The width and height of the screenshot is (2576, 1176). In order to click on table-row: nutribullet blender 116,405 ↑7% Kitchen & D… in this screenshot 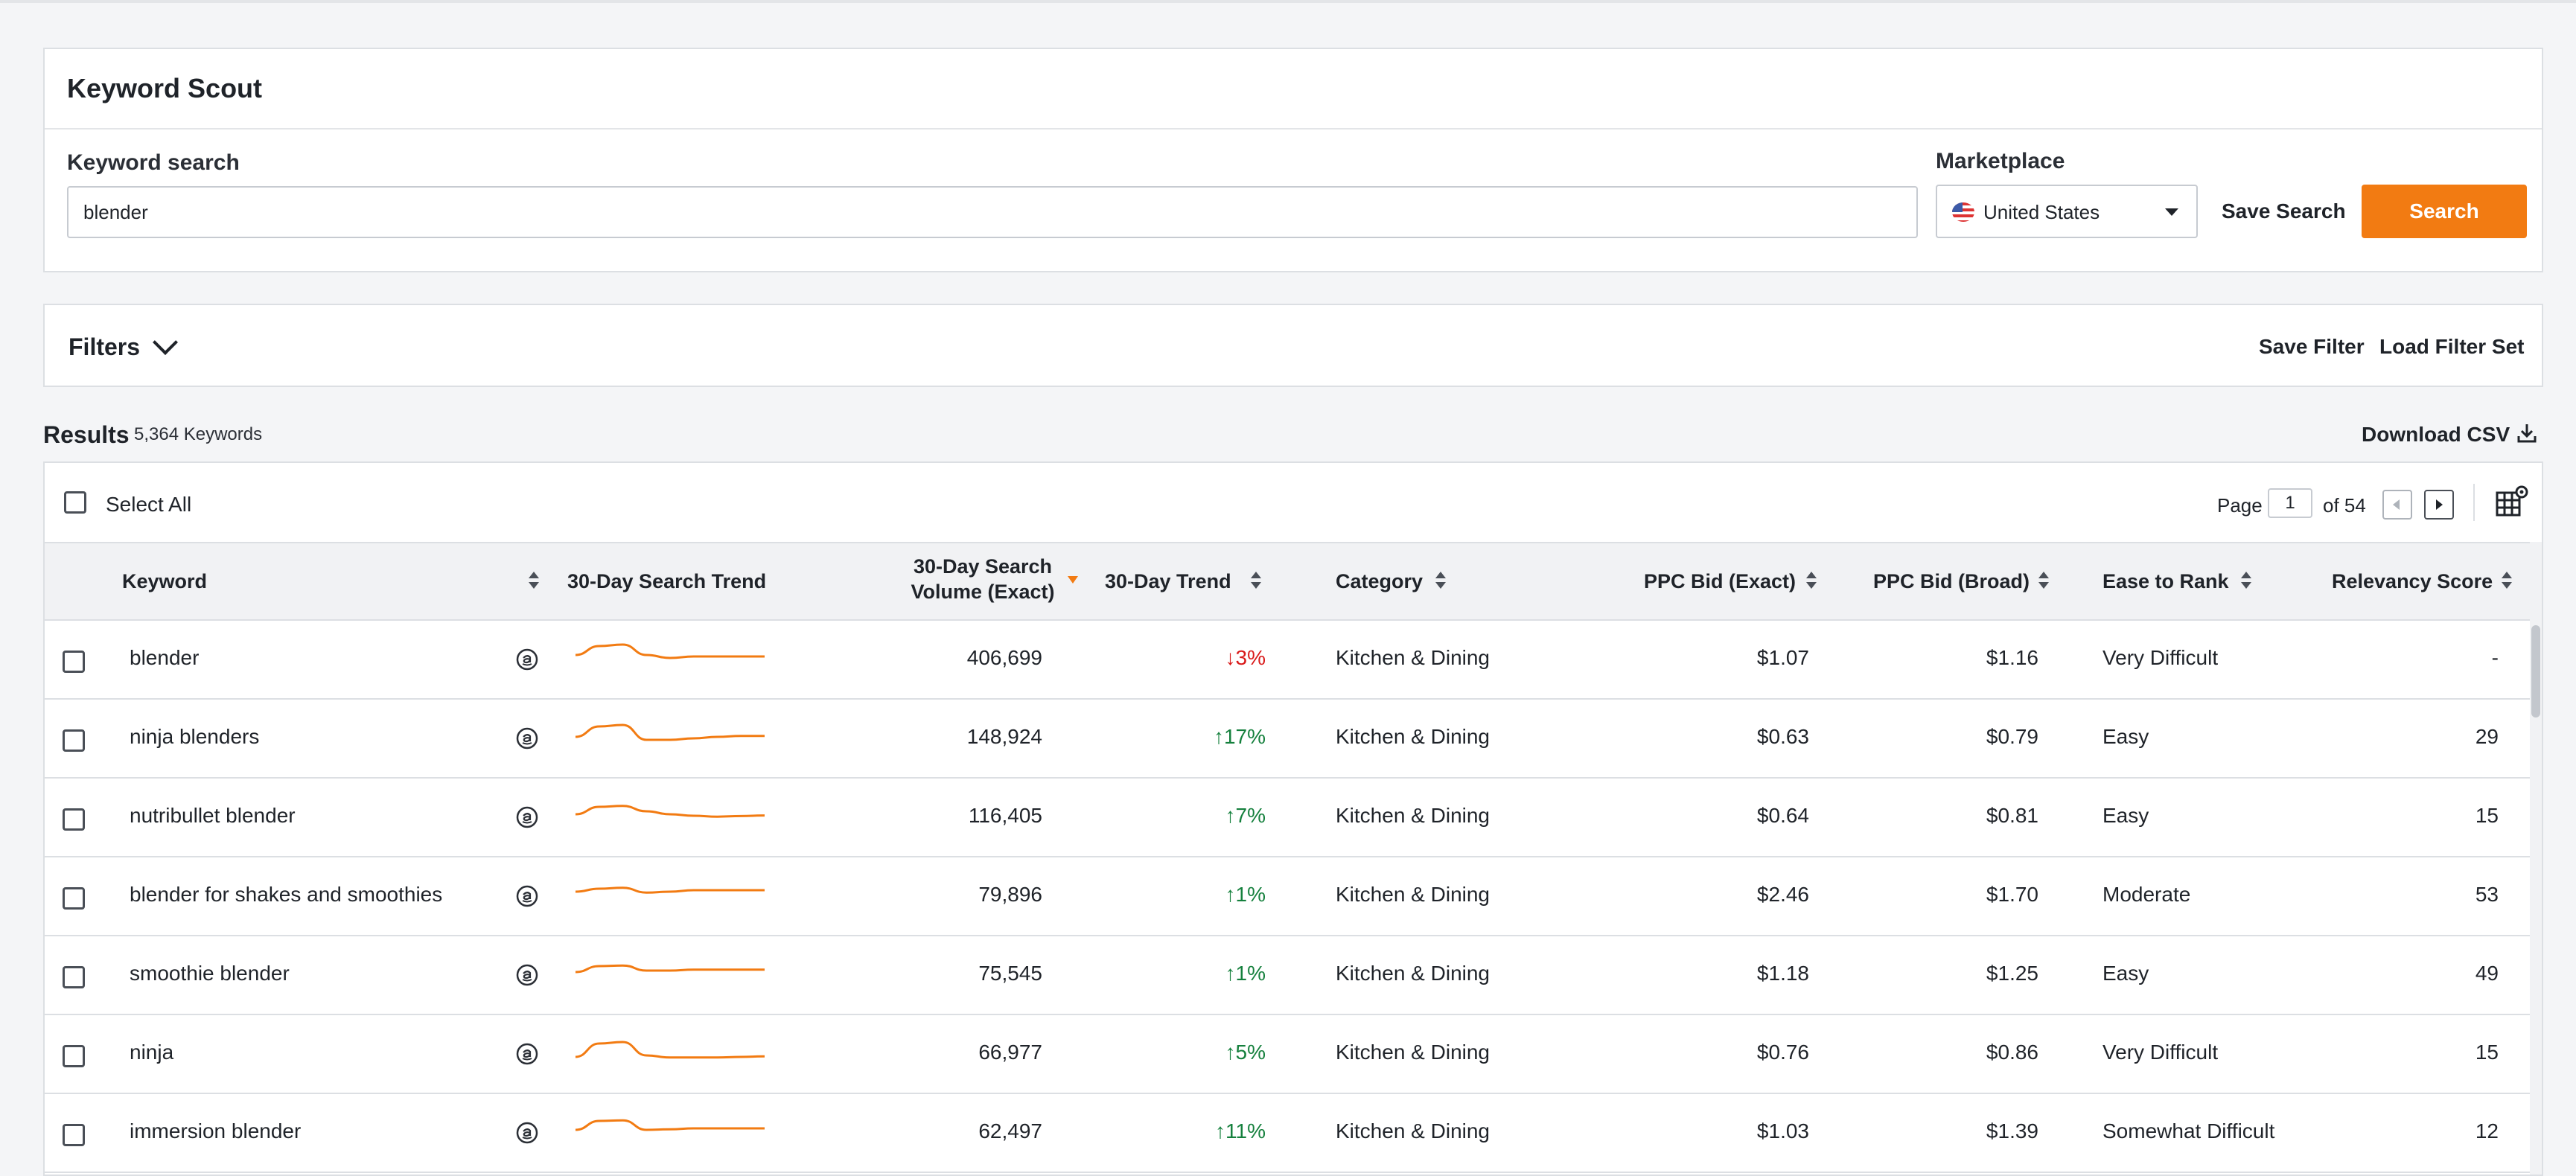, I will do `click(1293, 818)`.